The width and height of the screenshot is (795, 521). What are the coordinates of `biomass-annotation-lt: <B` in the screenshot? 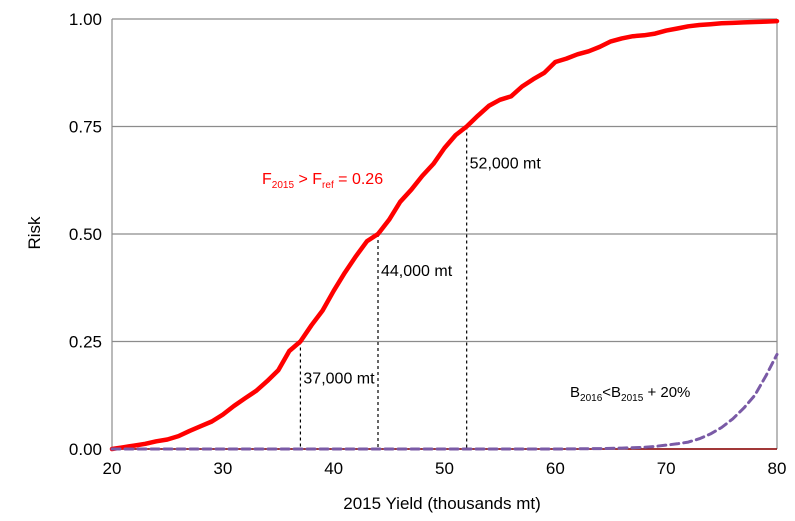 It's located at (611, 392).